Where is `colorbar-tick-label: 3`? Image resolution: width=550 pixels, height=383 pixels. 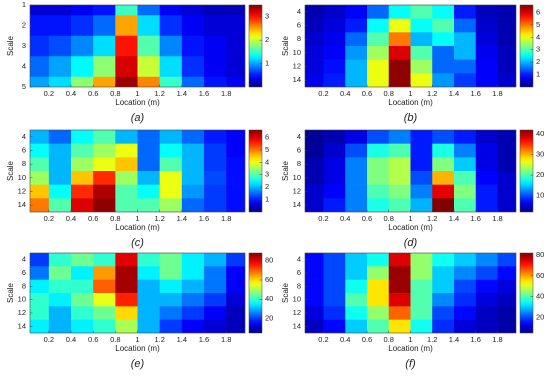
colorbar-tick-label: 3 is located at coordinates (267, 174).